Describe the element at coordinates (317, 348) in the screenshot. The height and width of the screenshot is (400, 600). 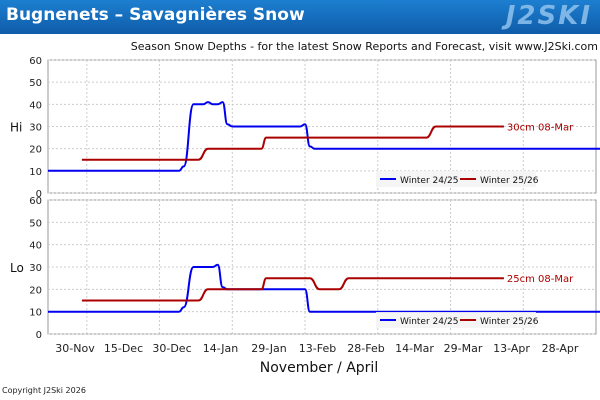
I see `x-tick-label: 13-Feb` at that location.